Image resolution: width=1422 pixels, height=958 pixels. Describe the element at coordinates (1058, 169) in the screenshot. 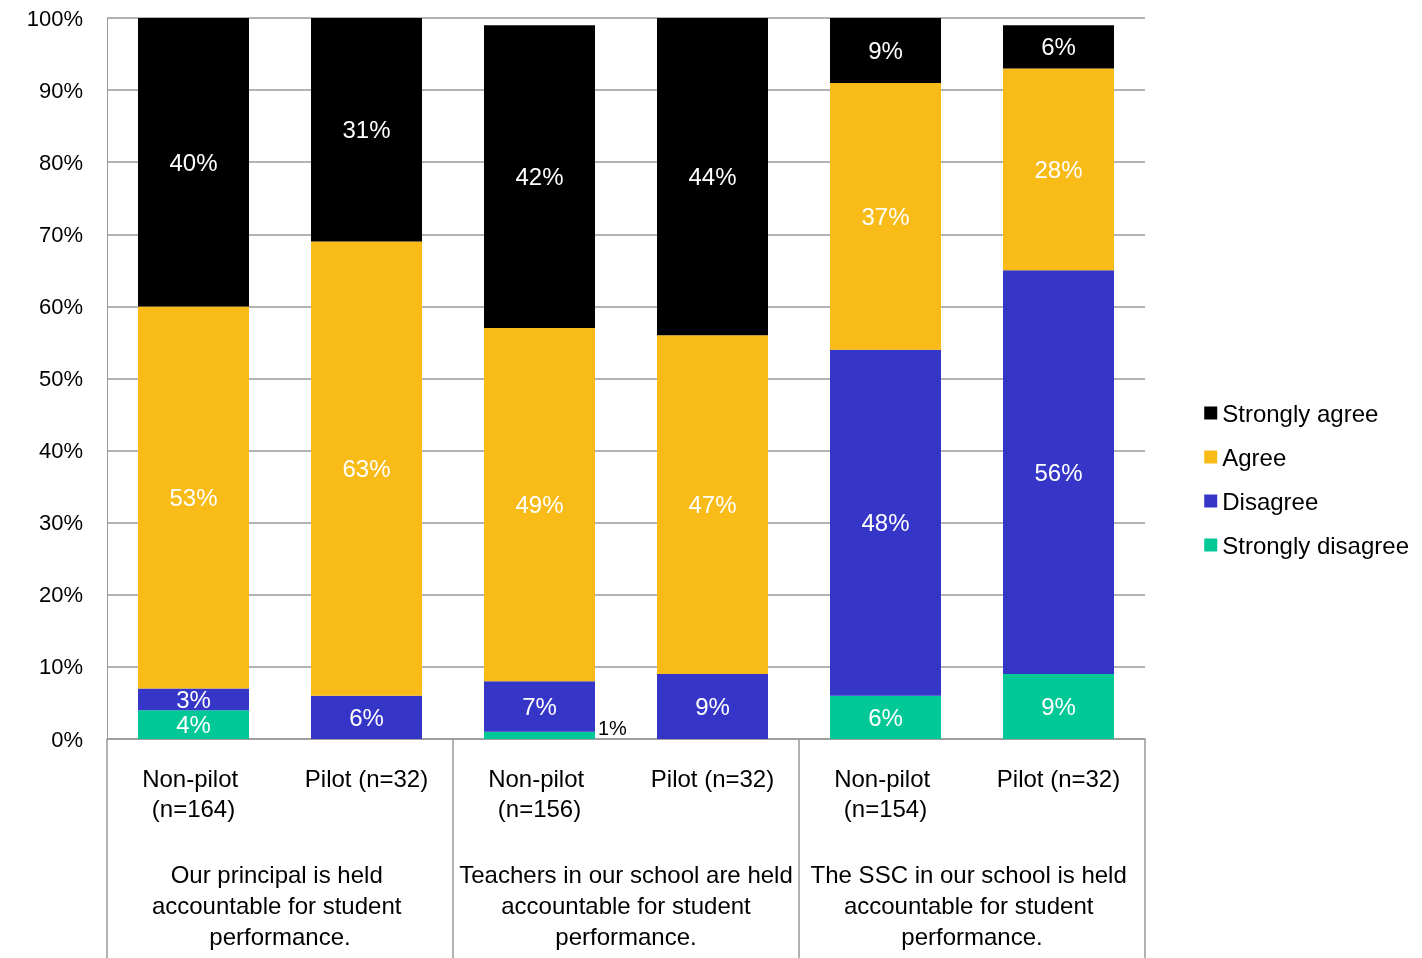

I see `data-label: 28%` at that location.